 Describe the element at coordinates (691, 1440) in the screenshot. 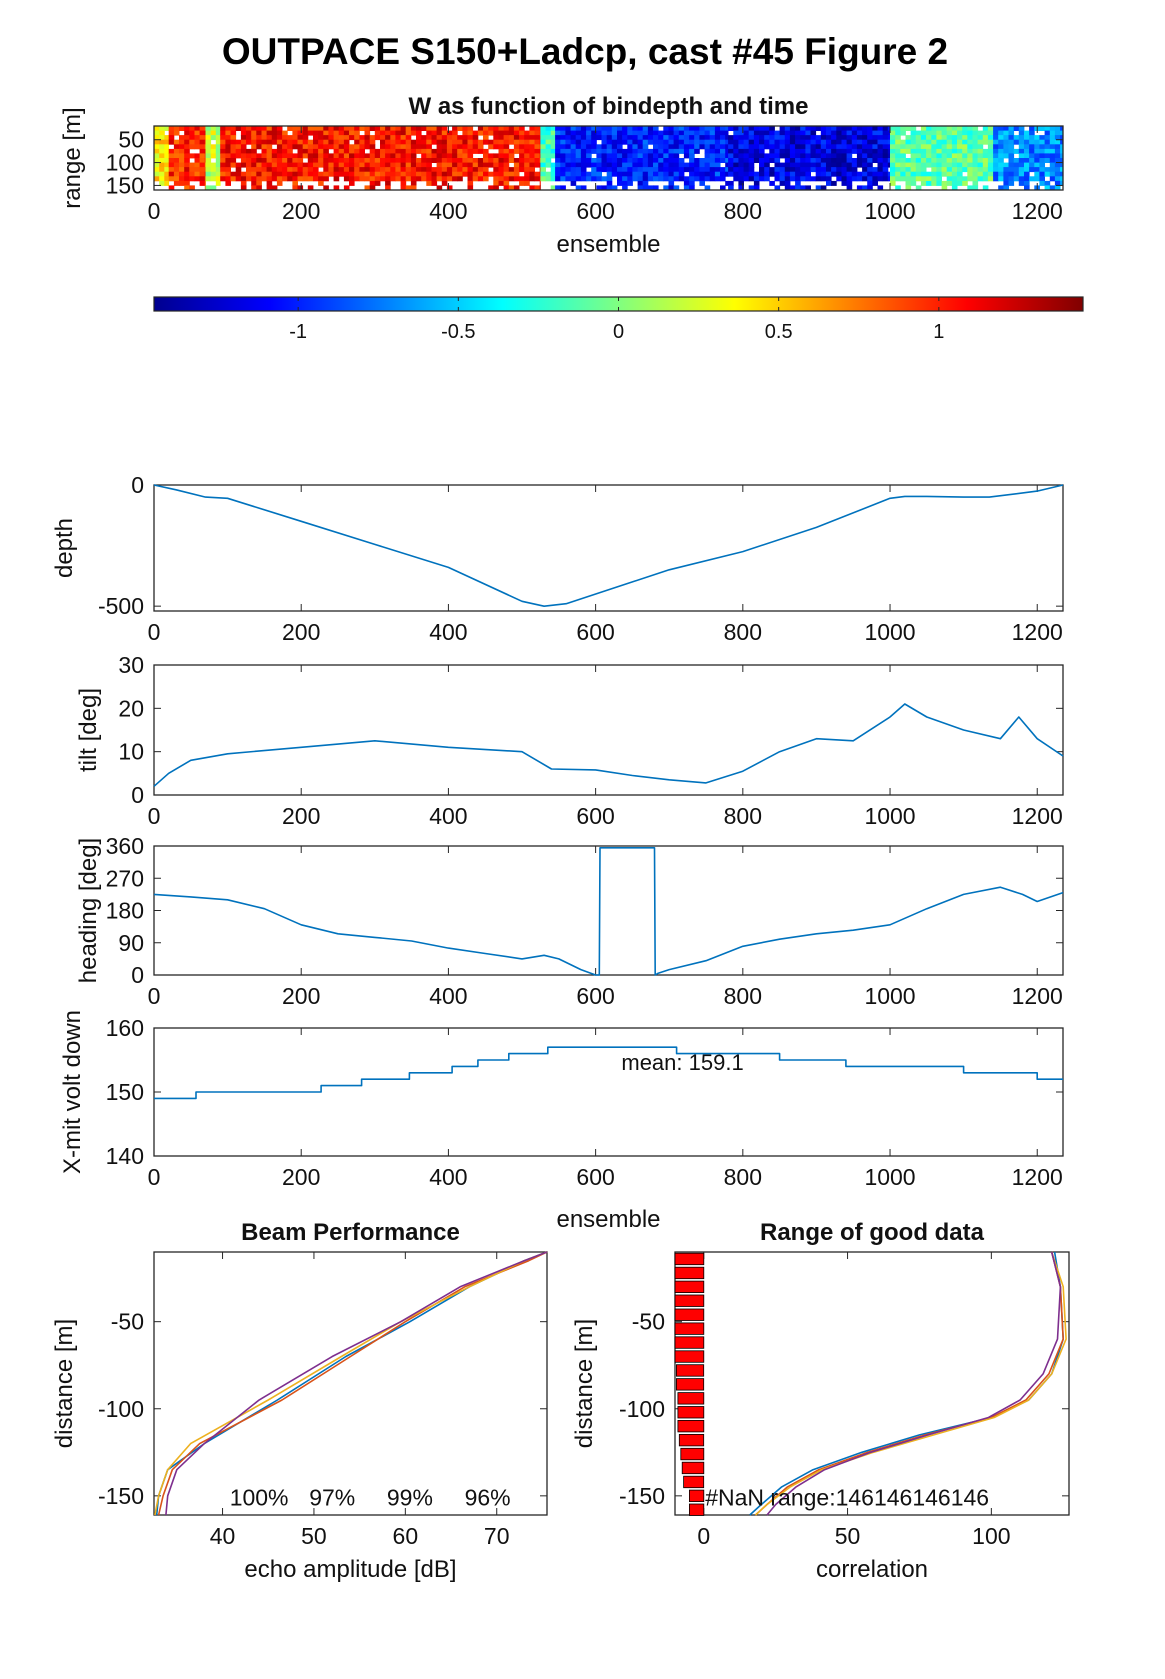

I see `good-data-bar` at that location.